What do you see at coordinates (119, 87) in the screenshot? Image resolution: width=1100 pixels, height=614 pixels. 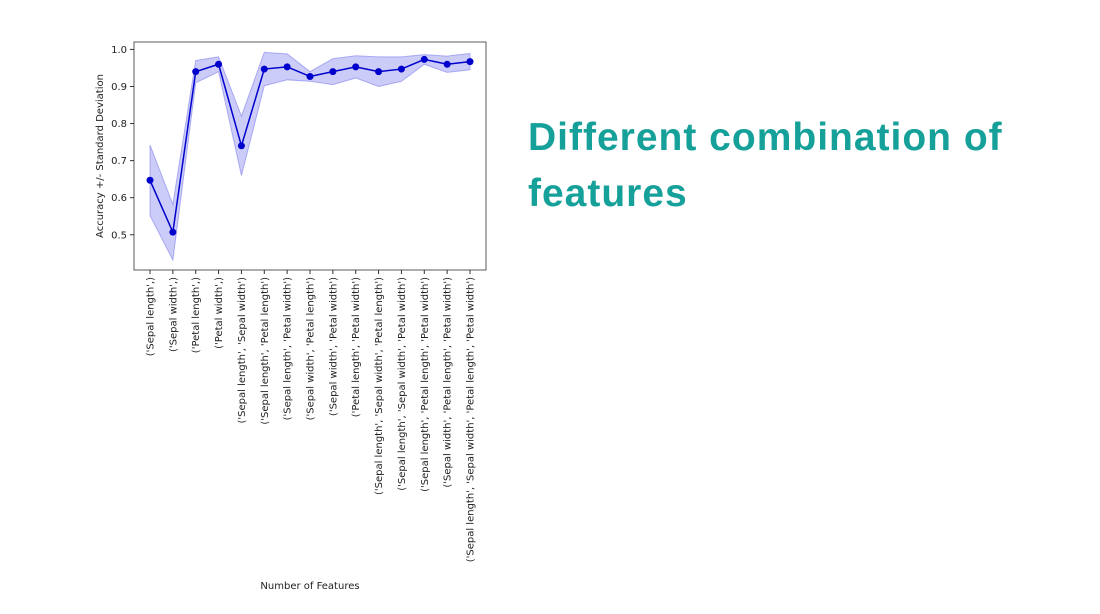 I see `y-tick-label: 0.9` at bounding box center [119, 87].